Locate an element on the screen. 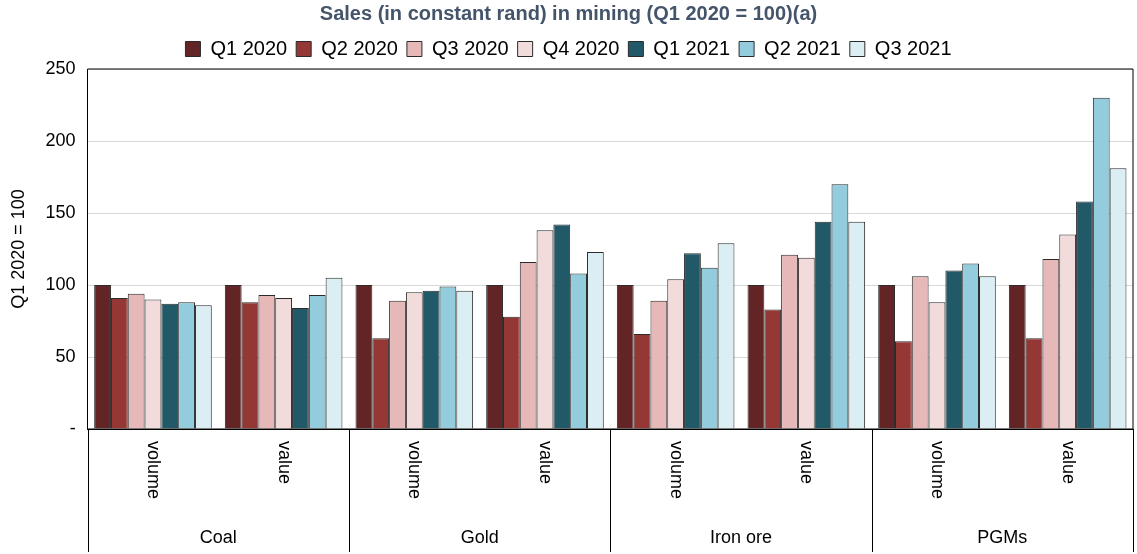 This screenshot has height=554, width=1137. chart-title: Sales (in constant rand) in mining (Q1 2020 = 100)(a) is located at coordinates (568, 12).